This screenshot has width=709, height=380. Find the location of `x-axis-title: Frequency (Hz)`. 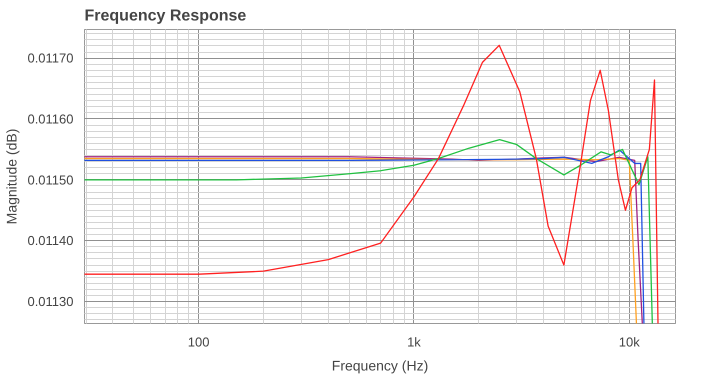

x-axis-title: Frequency (Hz) is located at coordinates (380, 366).